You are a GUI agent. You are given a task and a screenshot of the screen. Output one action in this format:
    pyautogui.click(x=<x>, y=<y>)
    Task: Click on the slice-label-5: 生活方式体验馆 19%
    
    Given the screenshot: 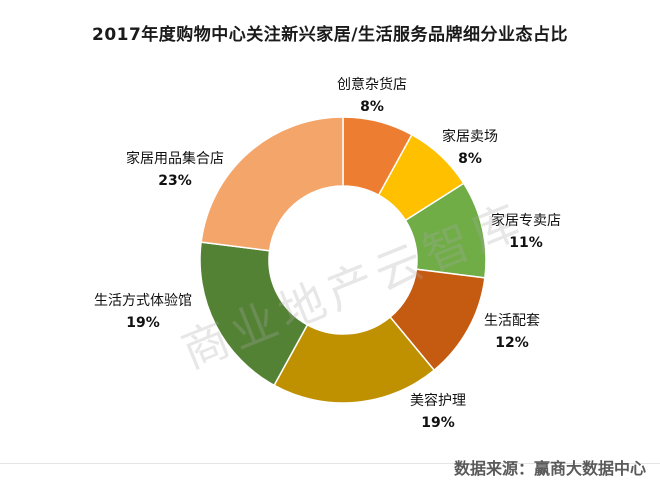 What is the action you would take?
    pyautogui.click(x=143, y=312)
    